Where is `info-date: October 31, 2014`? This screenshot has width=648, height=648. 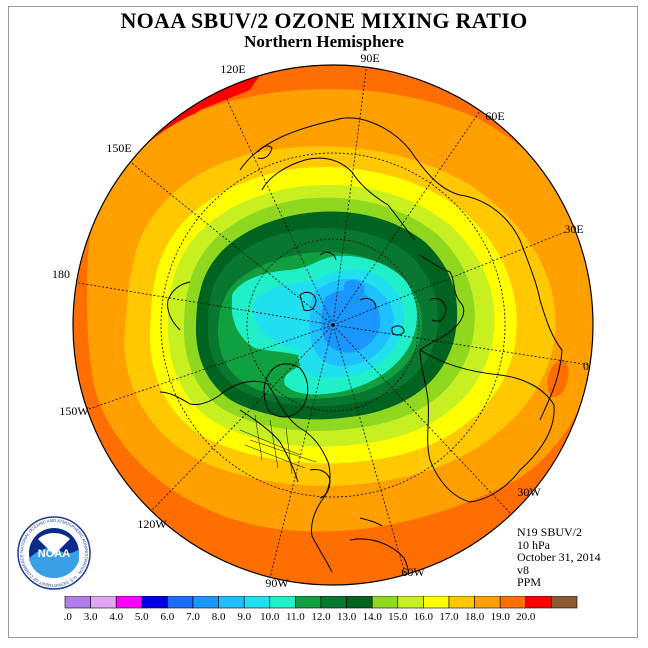 info-date: October 31, 2014 is located at coordinates (559, 557).